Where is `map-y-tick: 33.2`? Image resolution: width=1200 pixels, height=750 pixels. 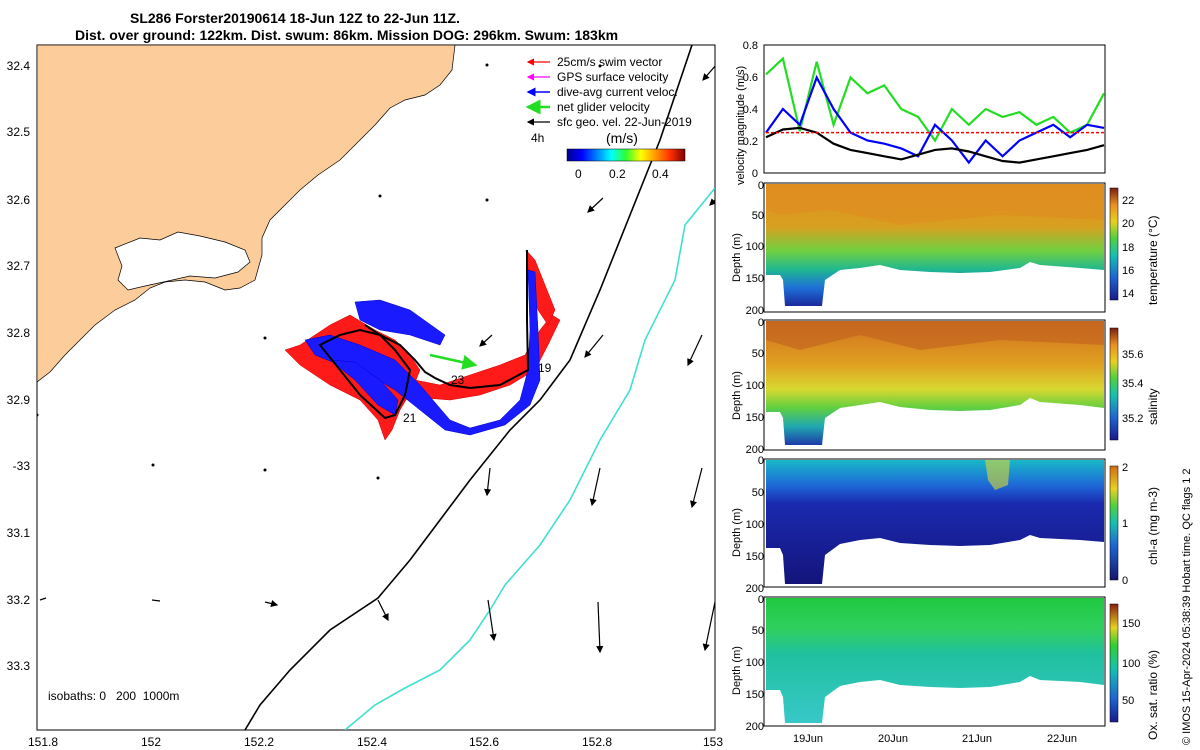 map-y-tick: 33.2 is located at coordinates (19, 600).